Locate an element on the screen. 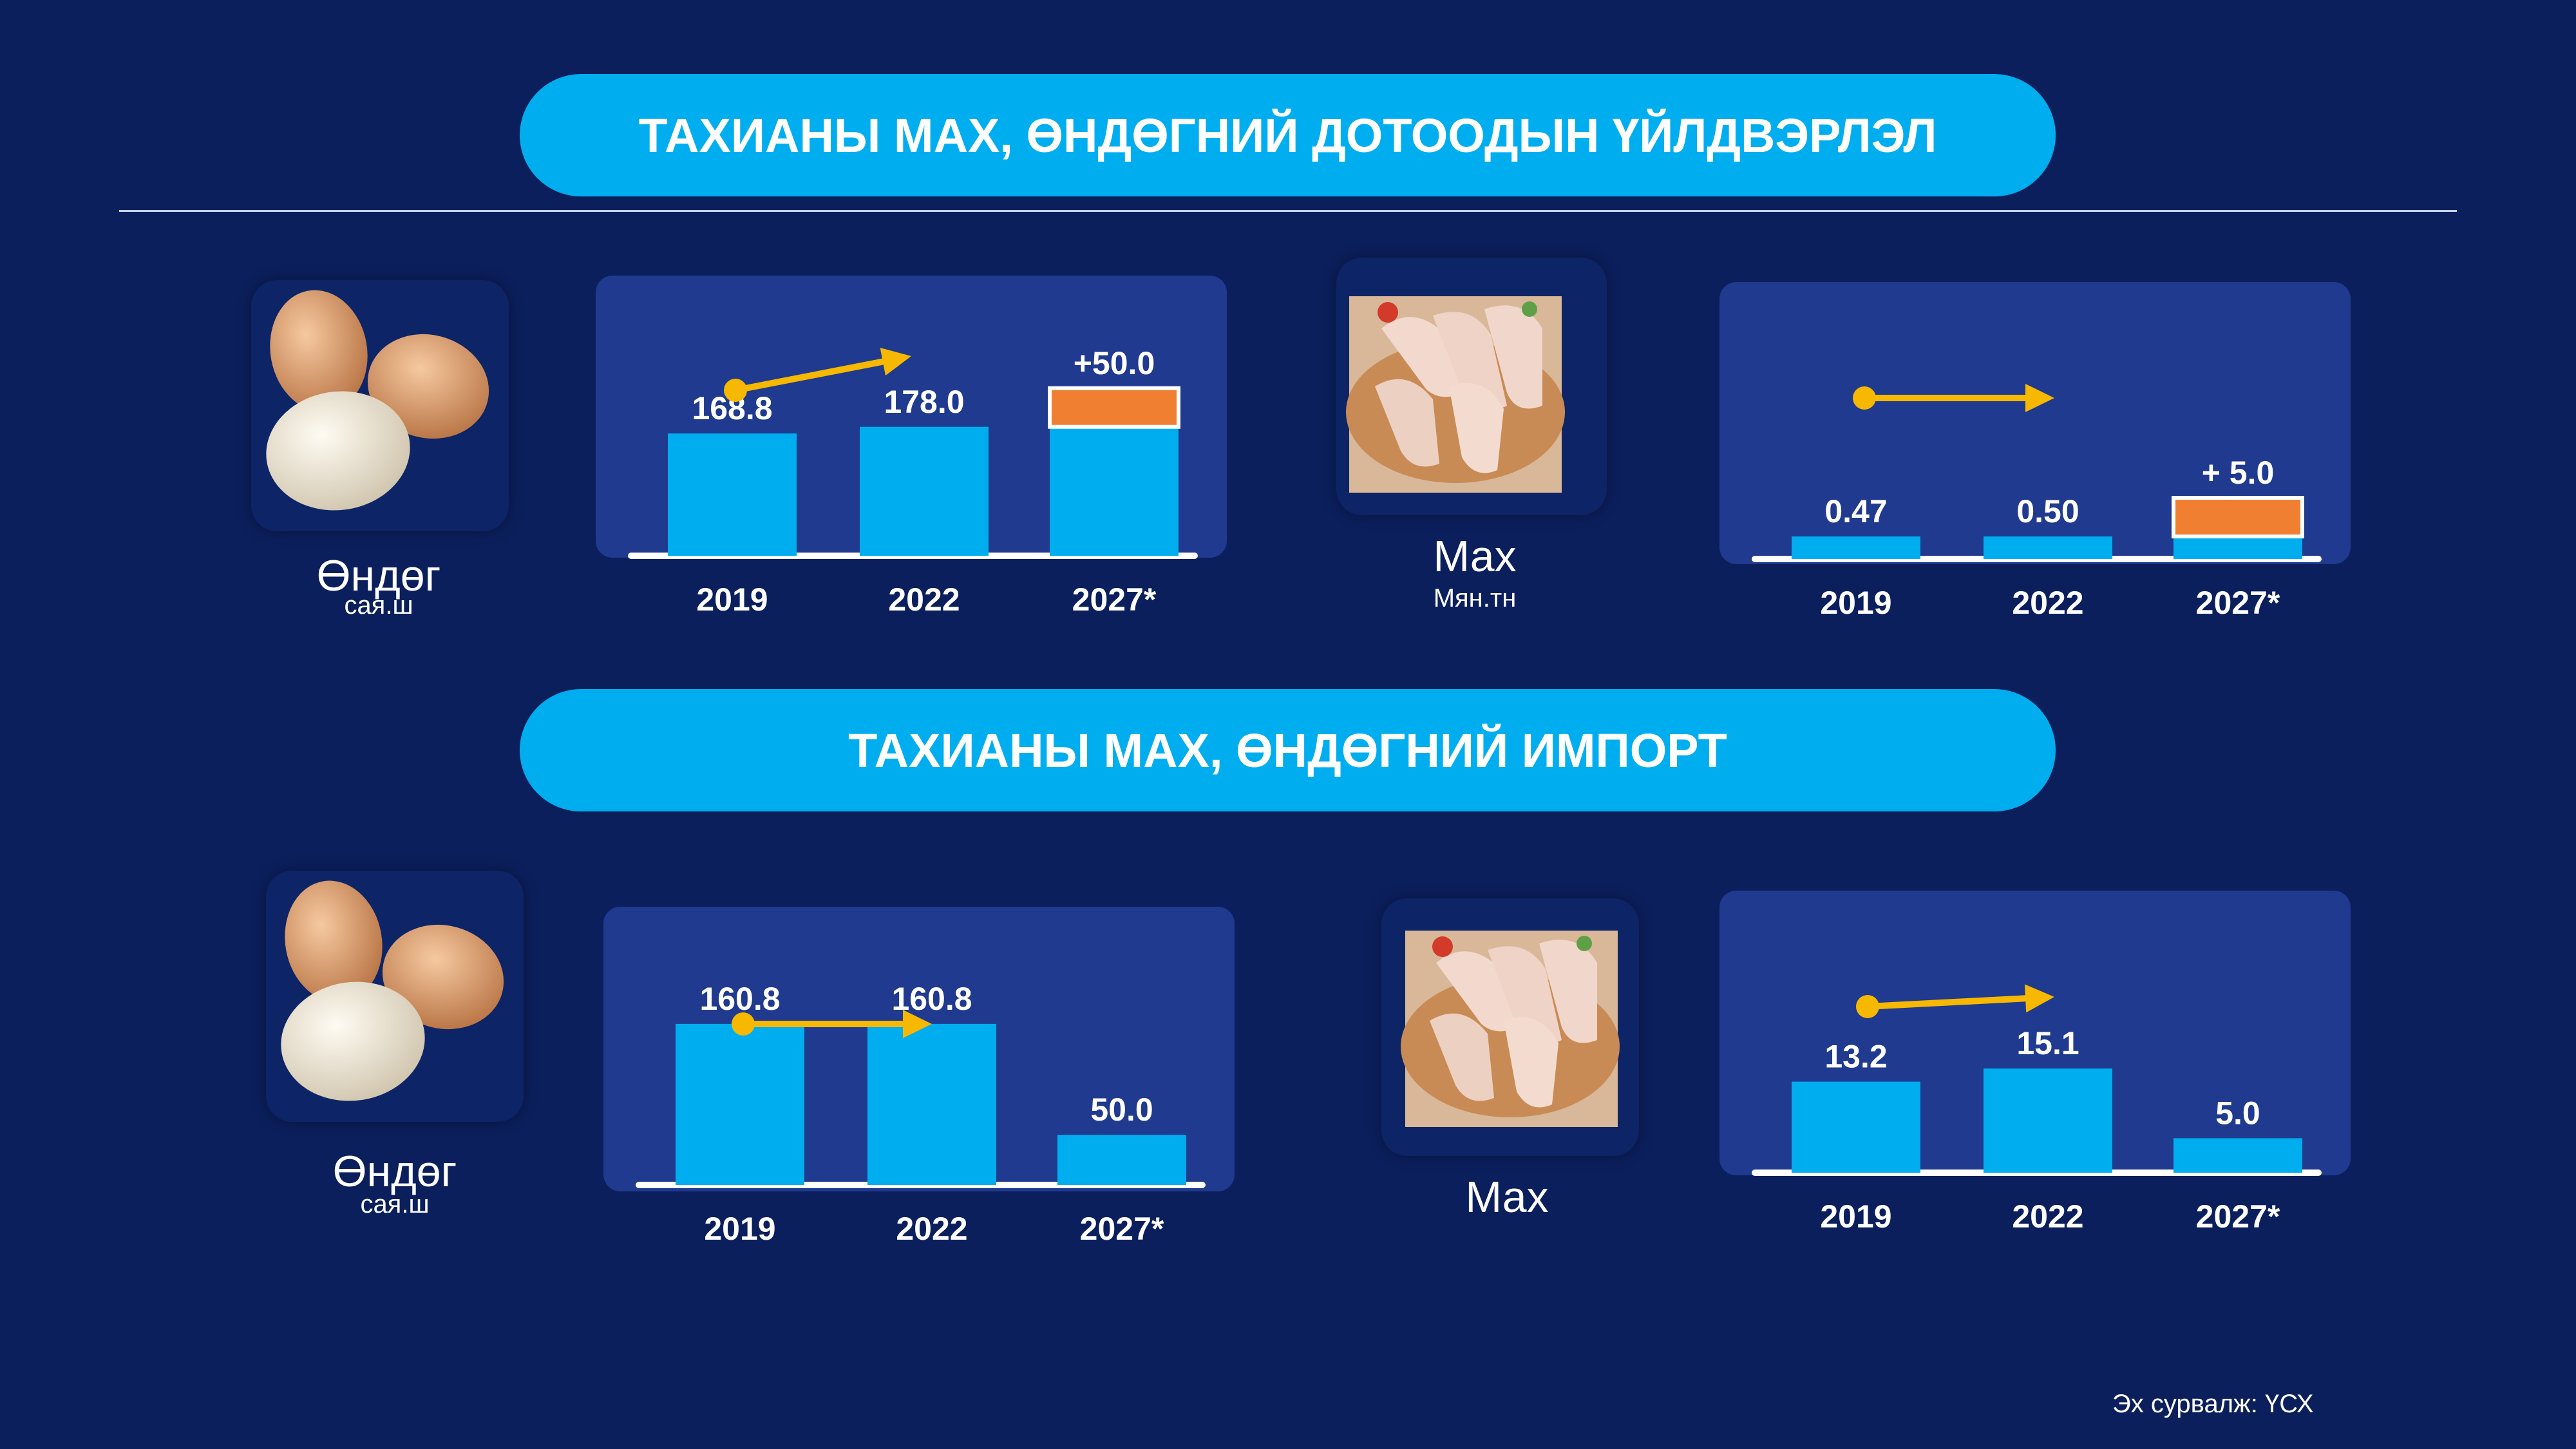  value-label: 178.0 is located at coordinates (924, 402).